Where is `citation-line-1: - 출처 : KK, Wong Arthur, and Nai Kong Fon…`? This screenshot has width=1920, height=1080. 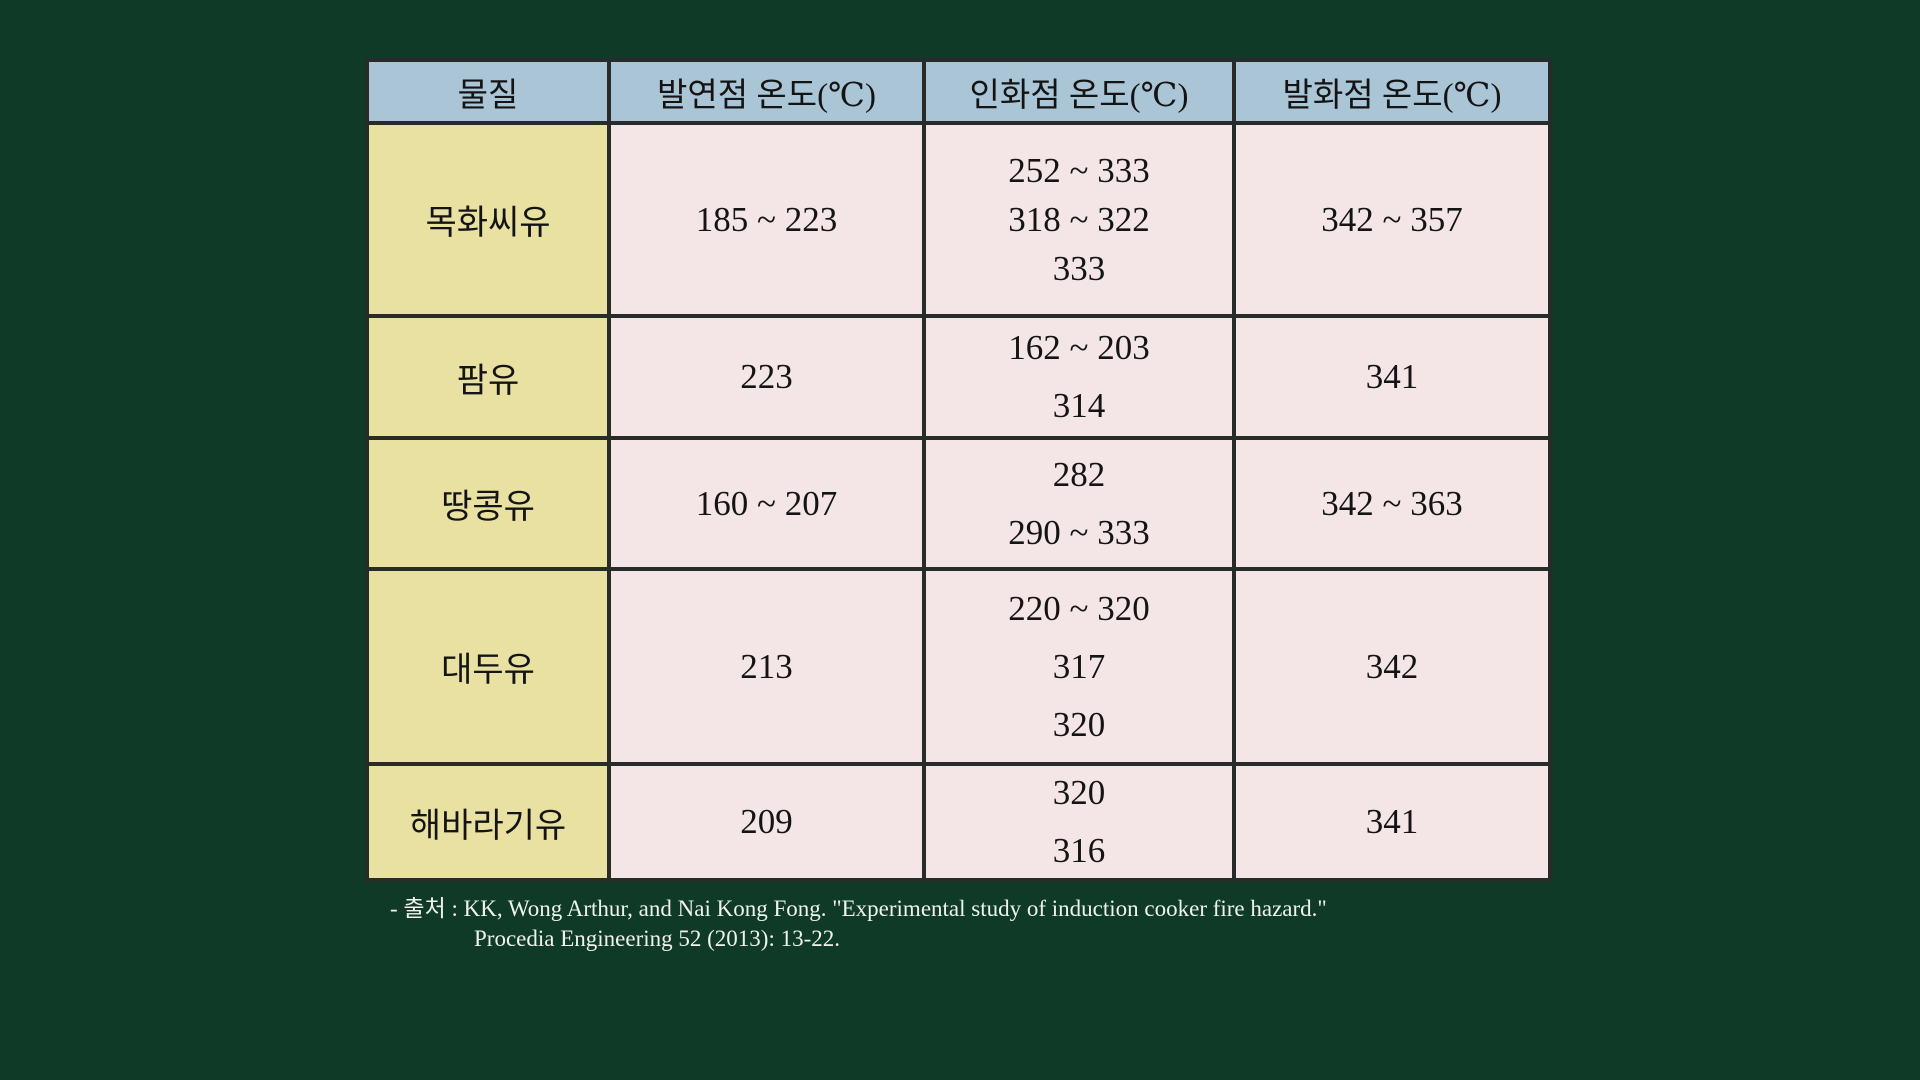 citation-line-1: - 출처 : KK, Wong Arthur, and Nai Kong Fon… is located at coordinates (858, 908).